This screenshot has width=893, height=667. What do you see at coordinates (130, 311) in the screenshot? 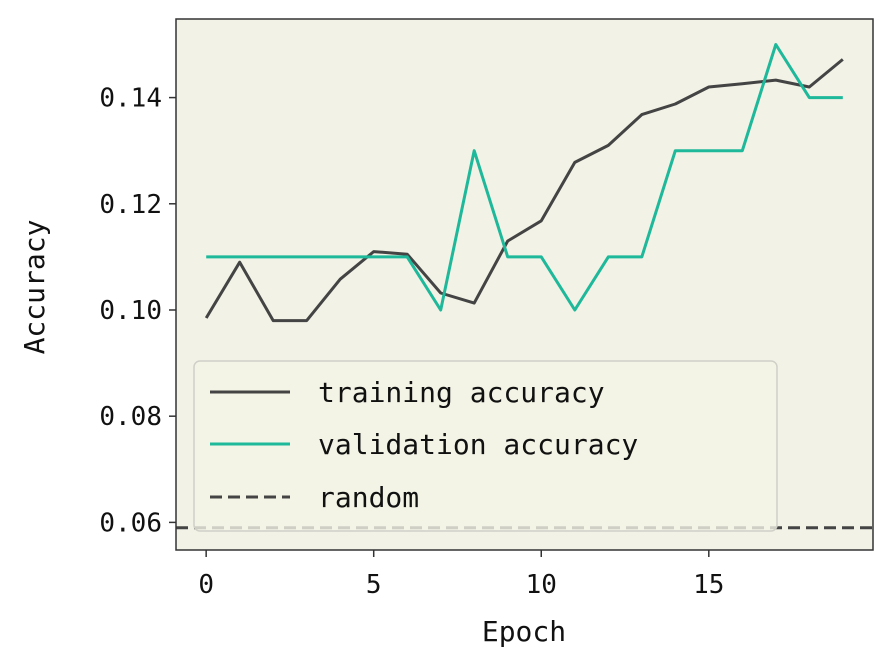
I see `y-tick-label: 0.10` at bounding box center [130, 311].